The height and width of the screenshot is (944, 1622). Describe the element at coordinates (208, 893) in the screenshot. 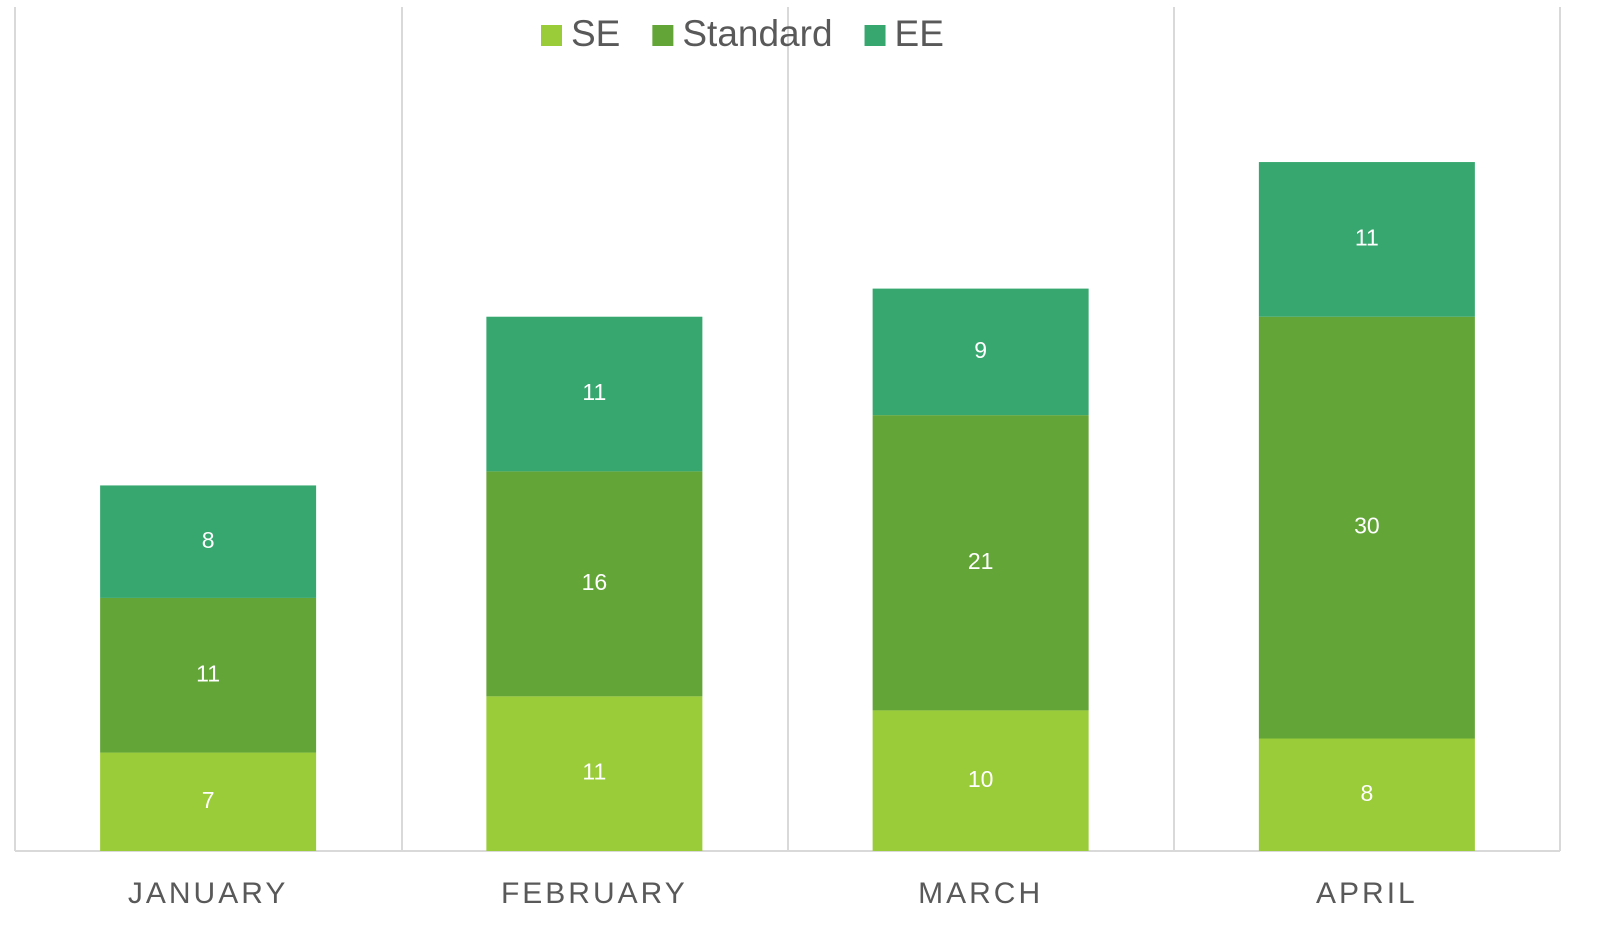

I see `x-tick-label: JANUARY` at that location.